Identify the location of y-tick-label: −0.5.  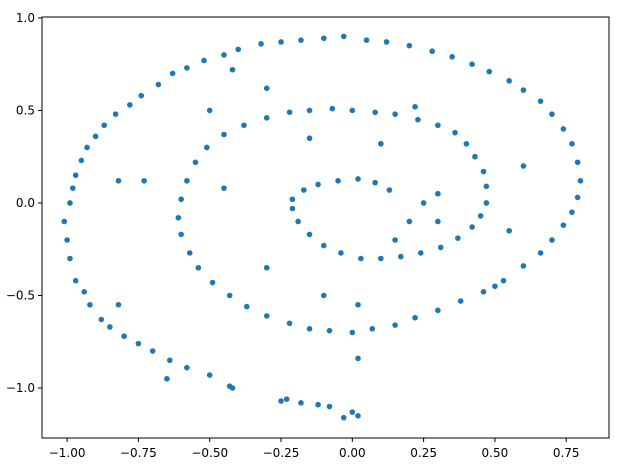
(20, 296).